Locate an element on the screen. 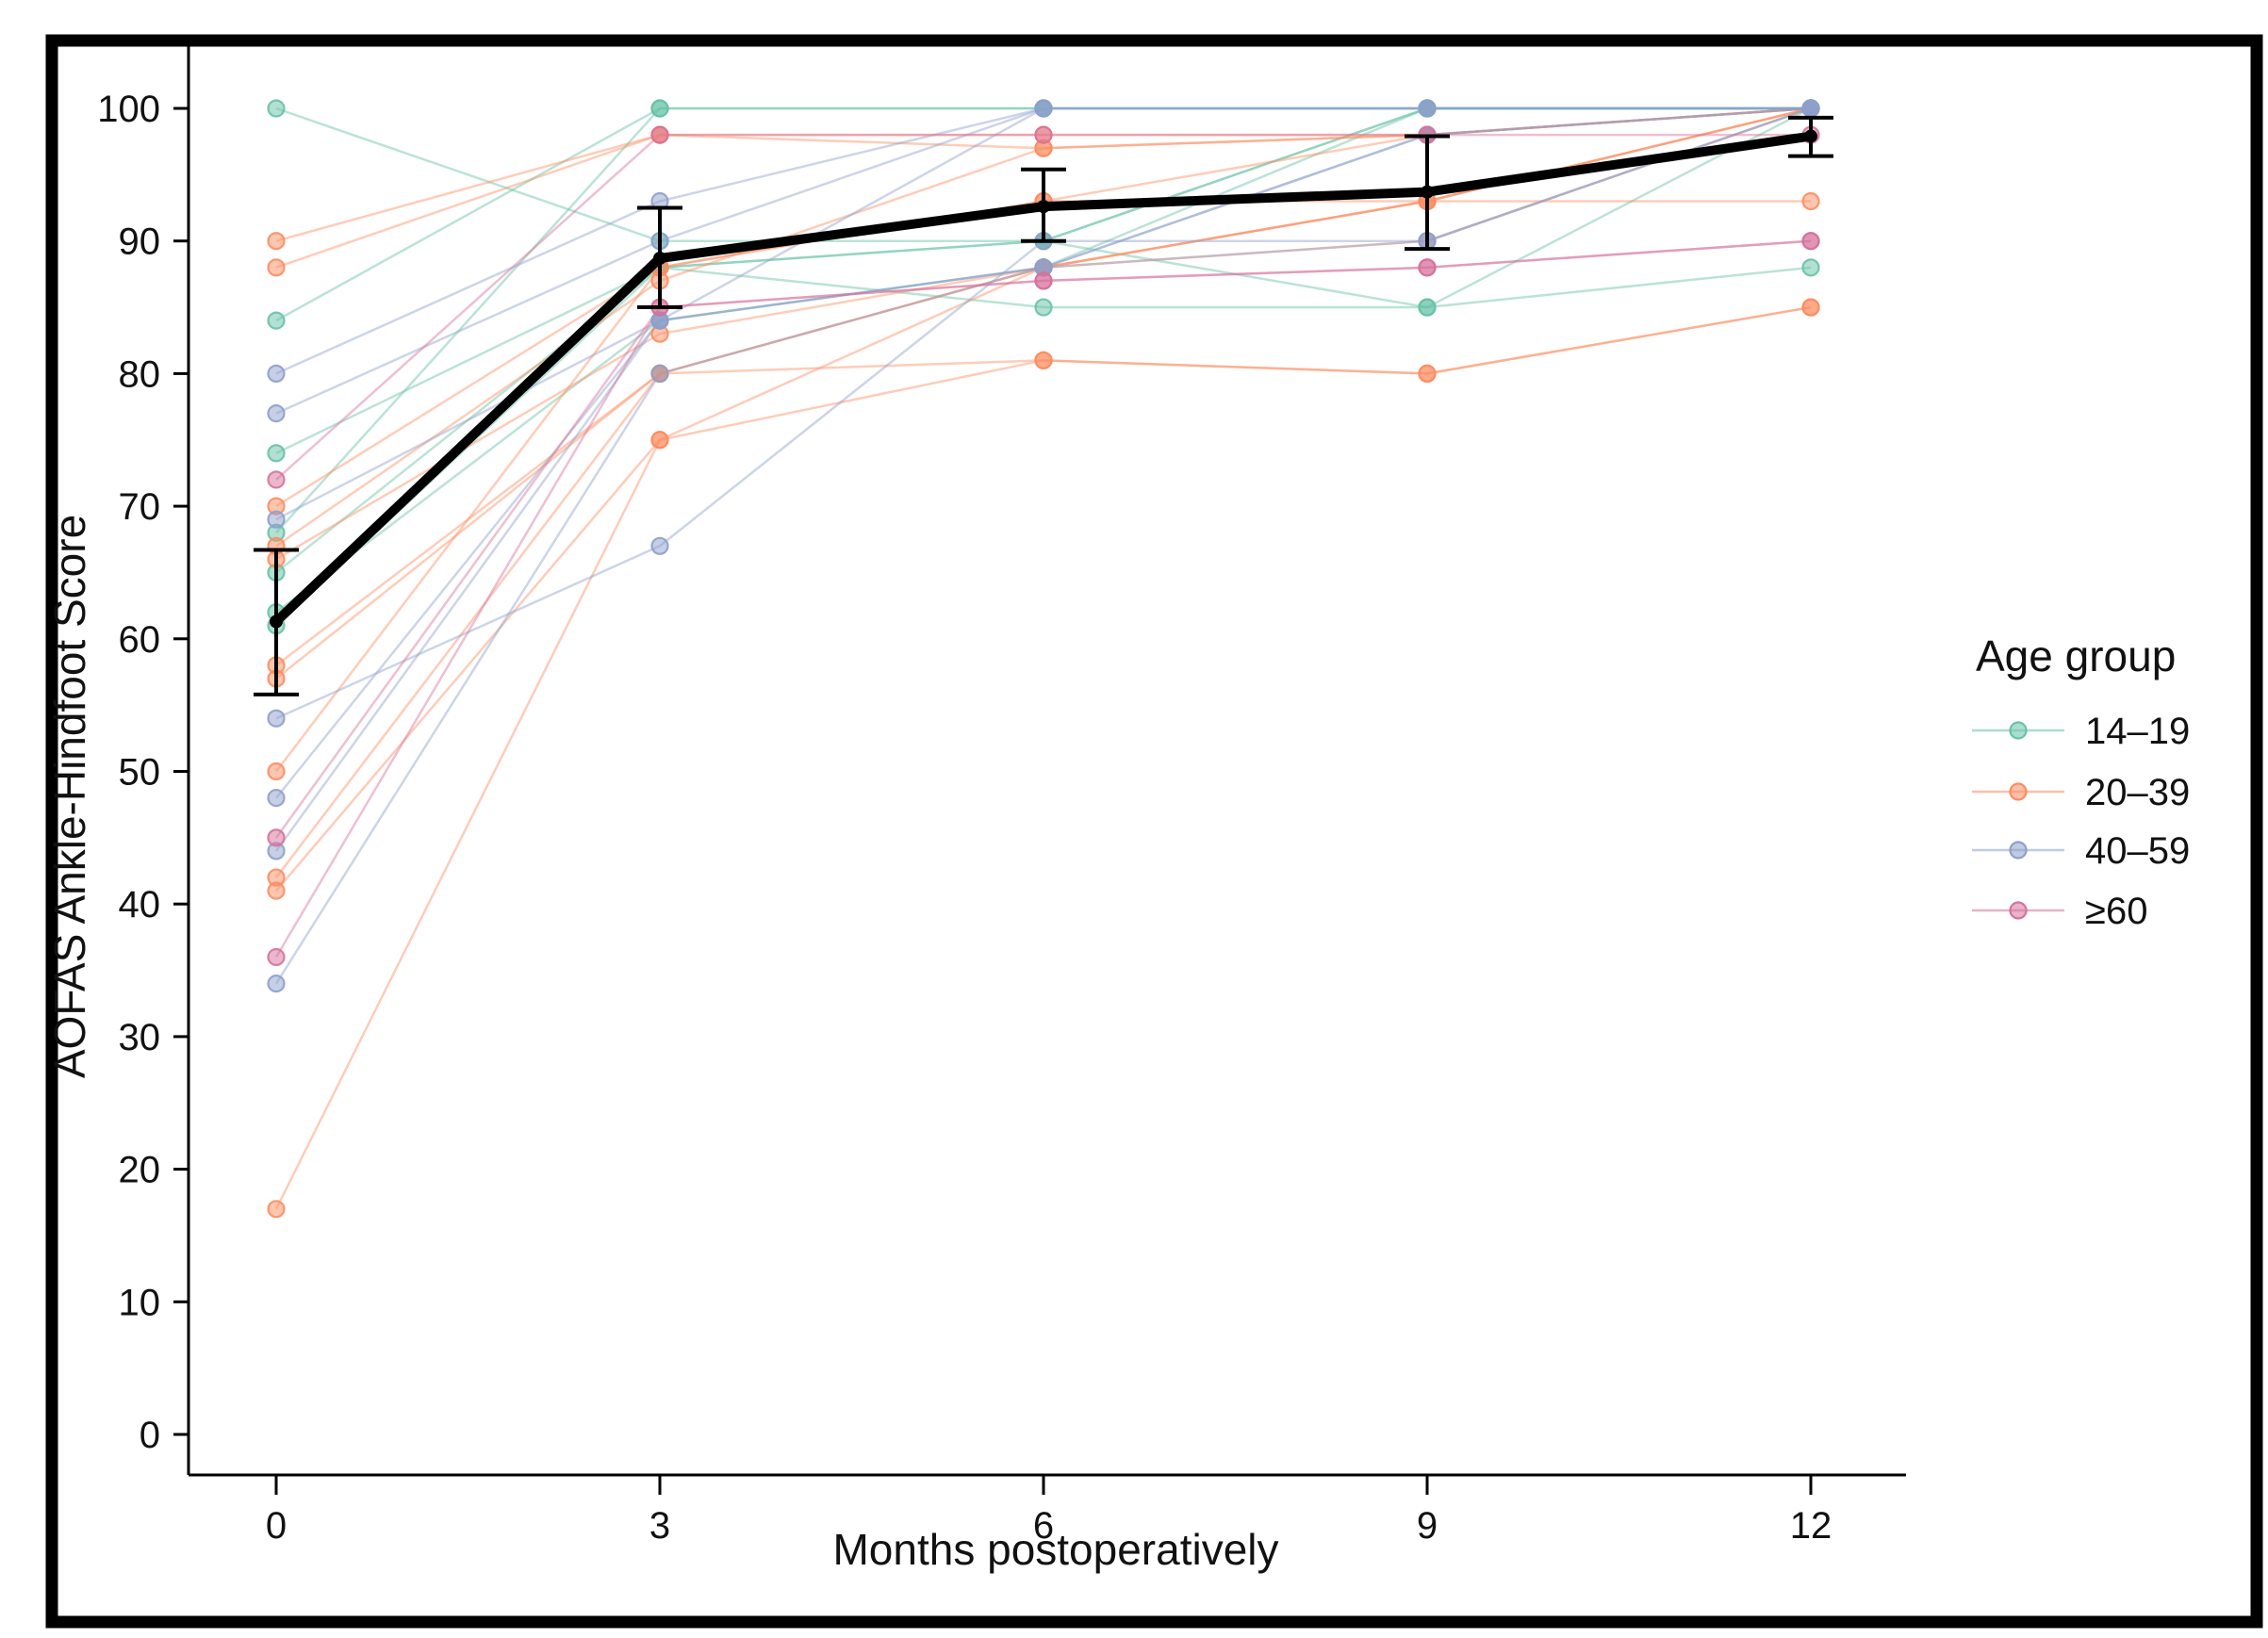  y-tick-label: 40 is located at coordinates (140, 904).